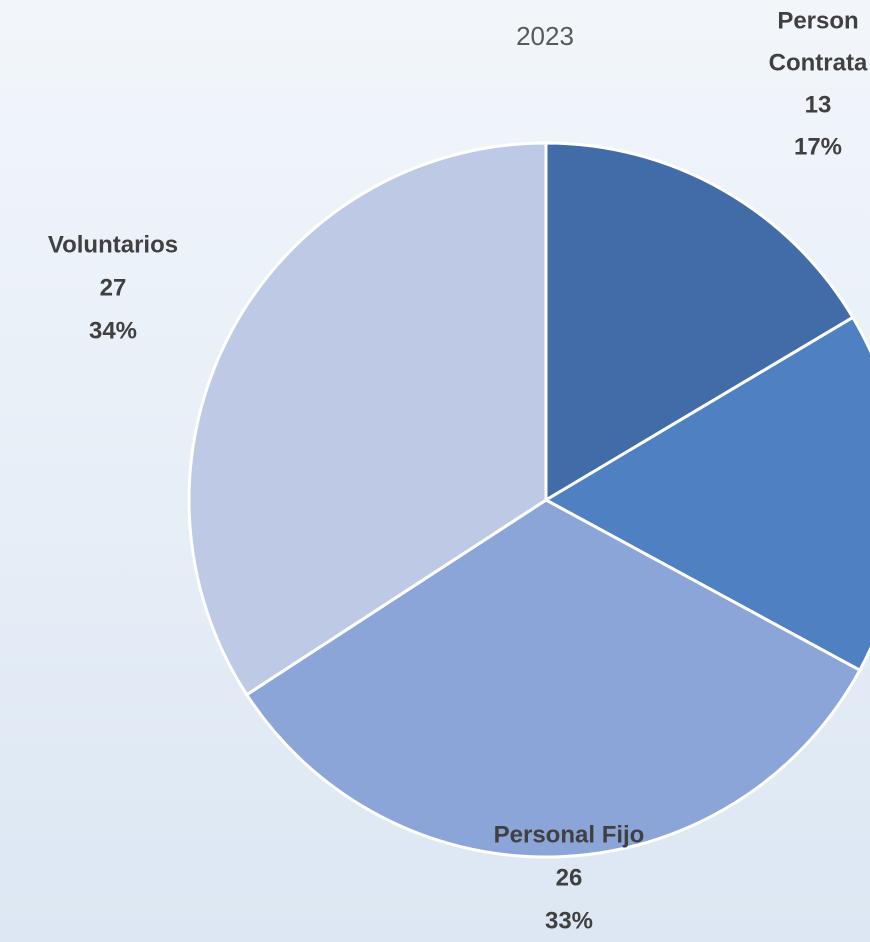 The image size is (870, 942). What do you see at coordinates (113, 287) in the screenshot?
I see `slice-value: 27` at bounding box center [113, 287].